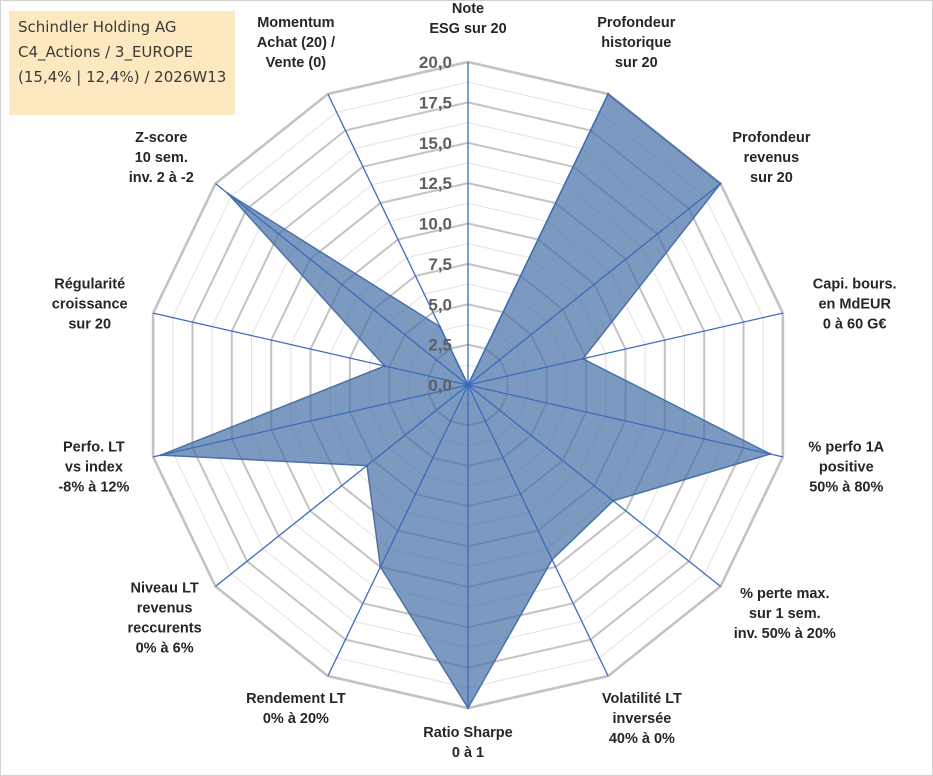 The height and width of the screenshot is (776, 933). What do you see at coordinates (296, 719) in the screenshot?
I see `category-label-line: 0% à 20%` at bounding box center [296, 719].